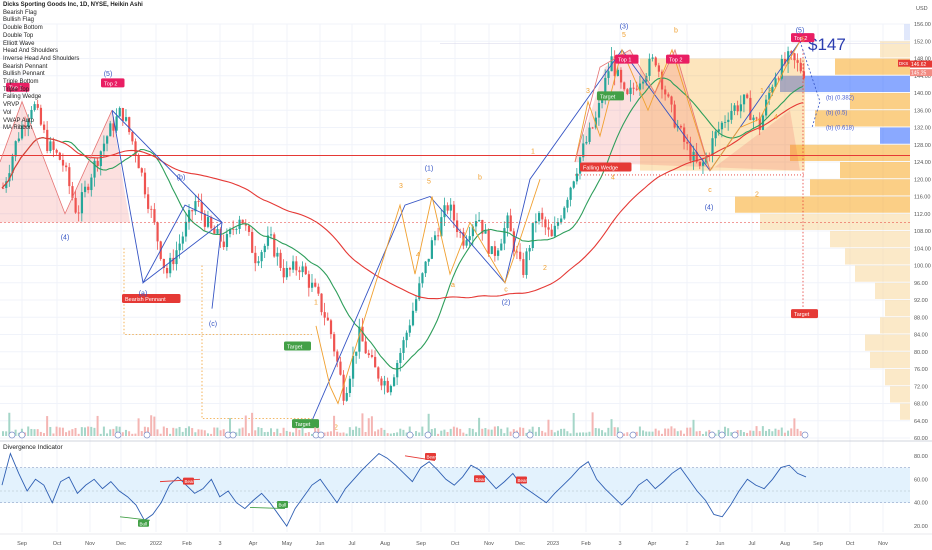 This screenshot has height=550, width=932. Describe the element at coordinates (921, 370) in the screenshot. I see `price-axis-tick: 76.00` at that location.